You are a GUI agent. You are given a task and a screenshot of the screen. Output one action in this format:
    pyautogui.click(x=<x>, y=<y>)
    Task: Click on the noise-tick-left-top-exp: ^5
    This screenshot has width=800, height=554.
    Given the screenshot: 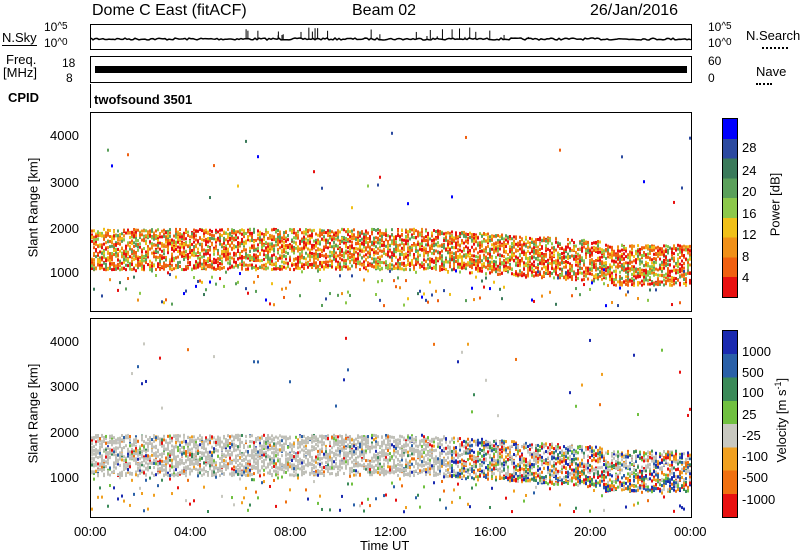 What is the action you would take?
    pyautogui.click(x=62, y=26)
    